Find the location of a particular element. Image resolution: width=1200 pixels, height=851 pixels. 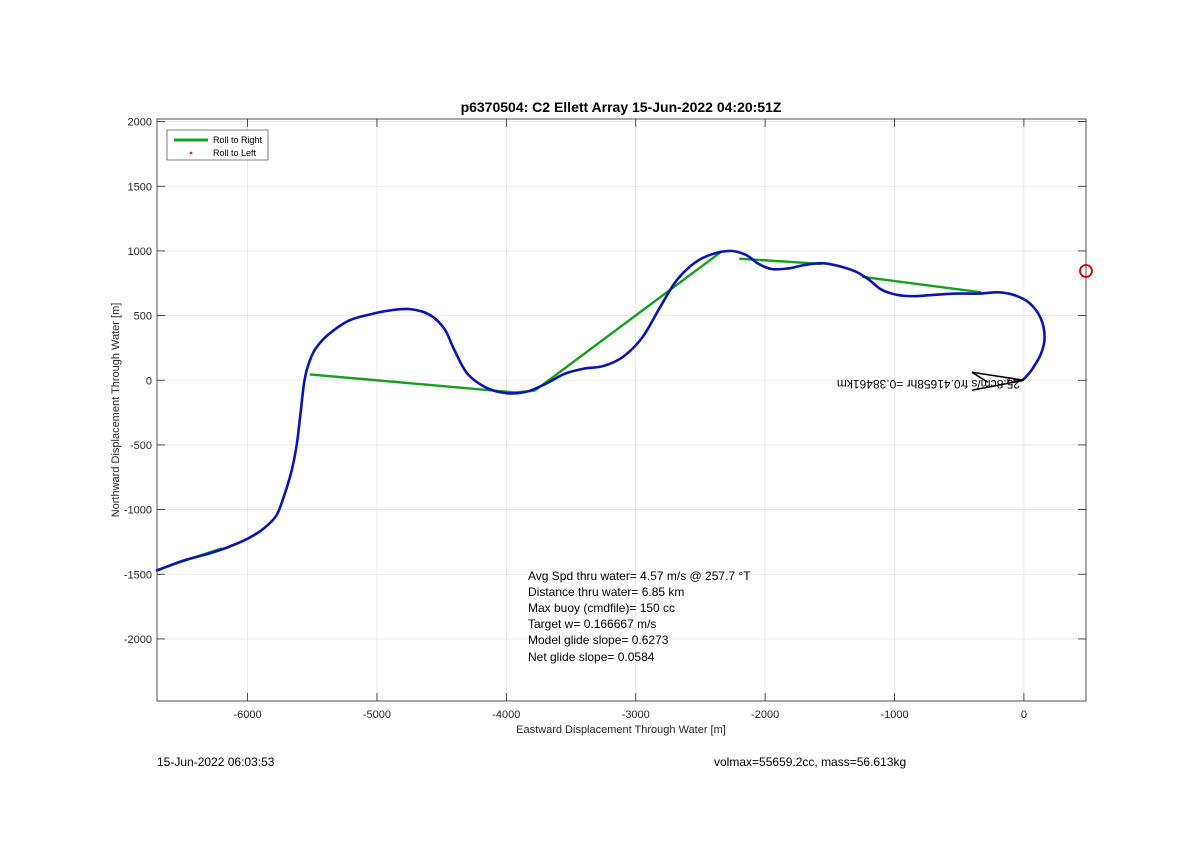

x-axis-label: Eastward Displacement Through Water [m] is located at coordinates (621, 730).